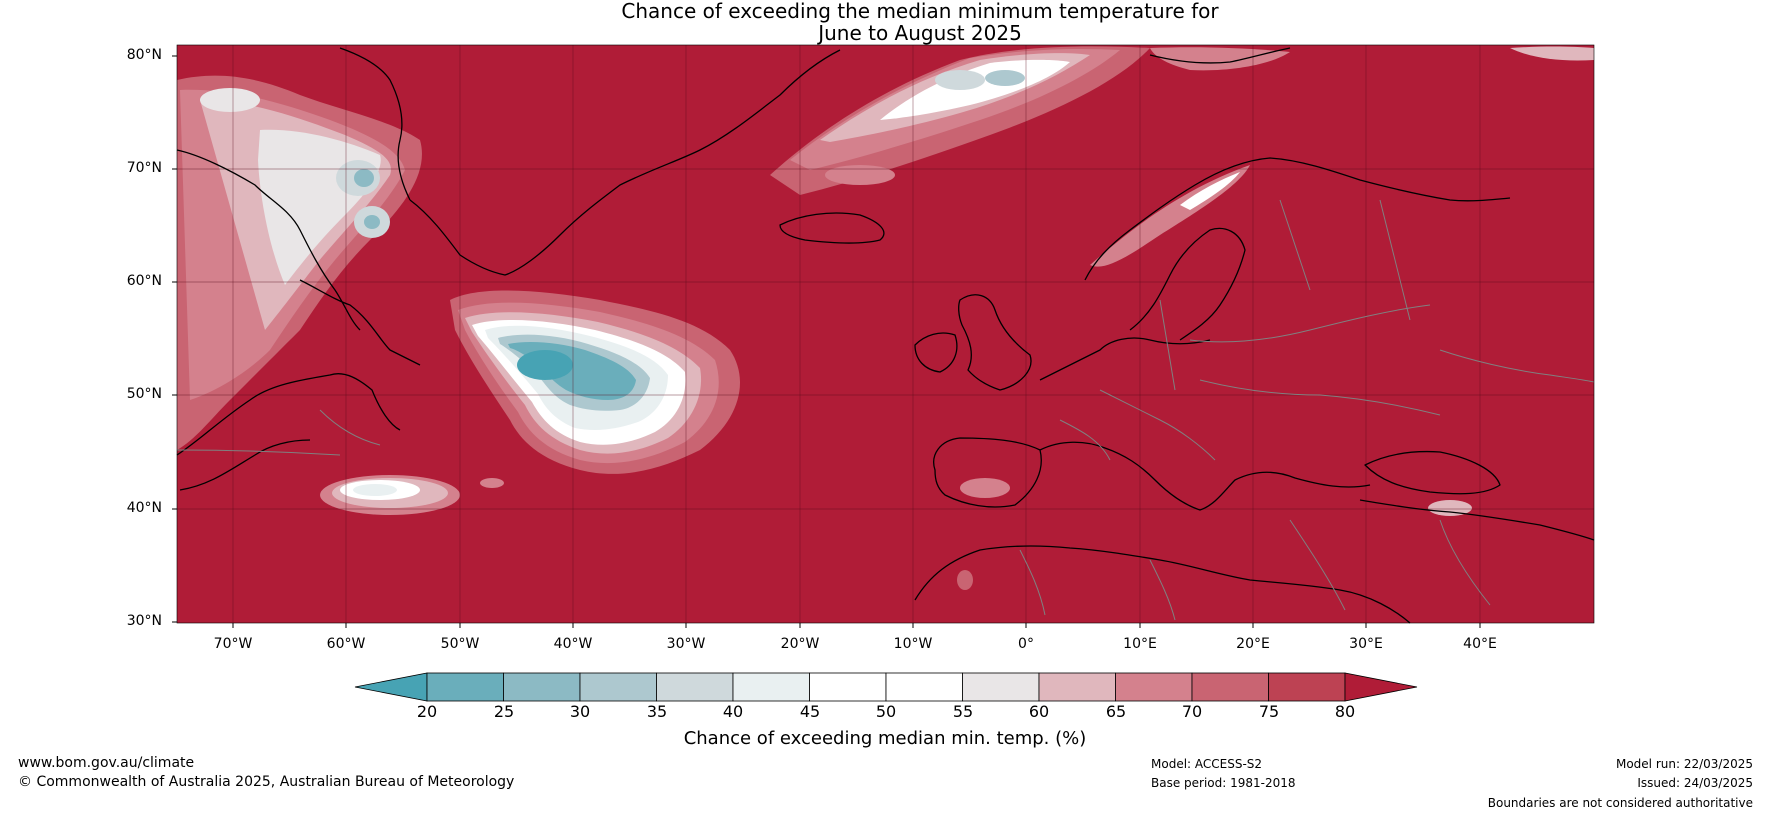  I want to click on lon-label-30w: 30°W, so click(686, 644).